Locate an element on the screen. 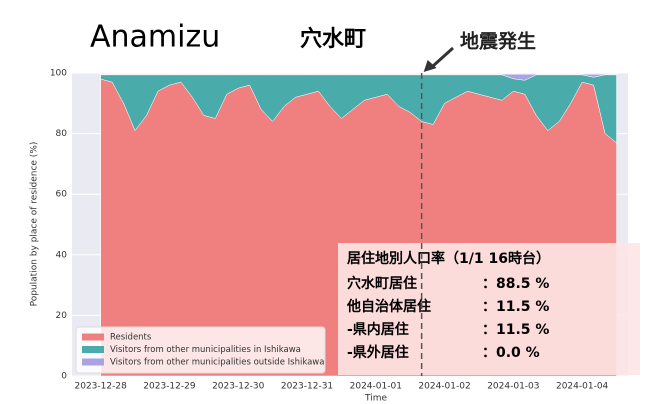 This screenshot has height=404, width=654. x-tick-label: 2023-12-31 is located at coordinates (307, 387).